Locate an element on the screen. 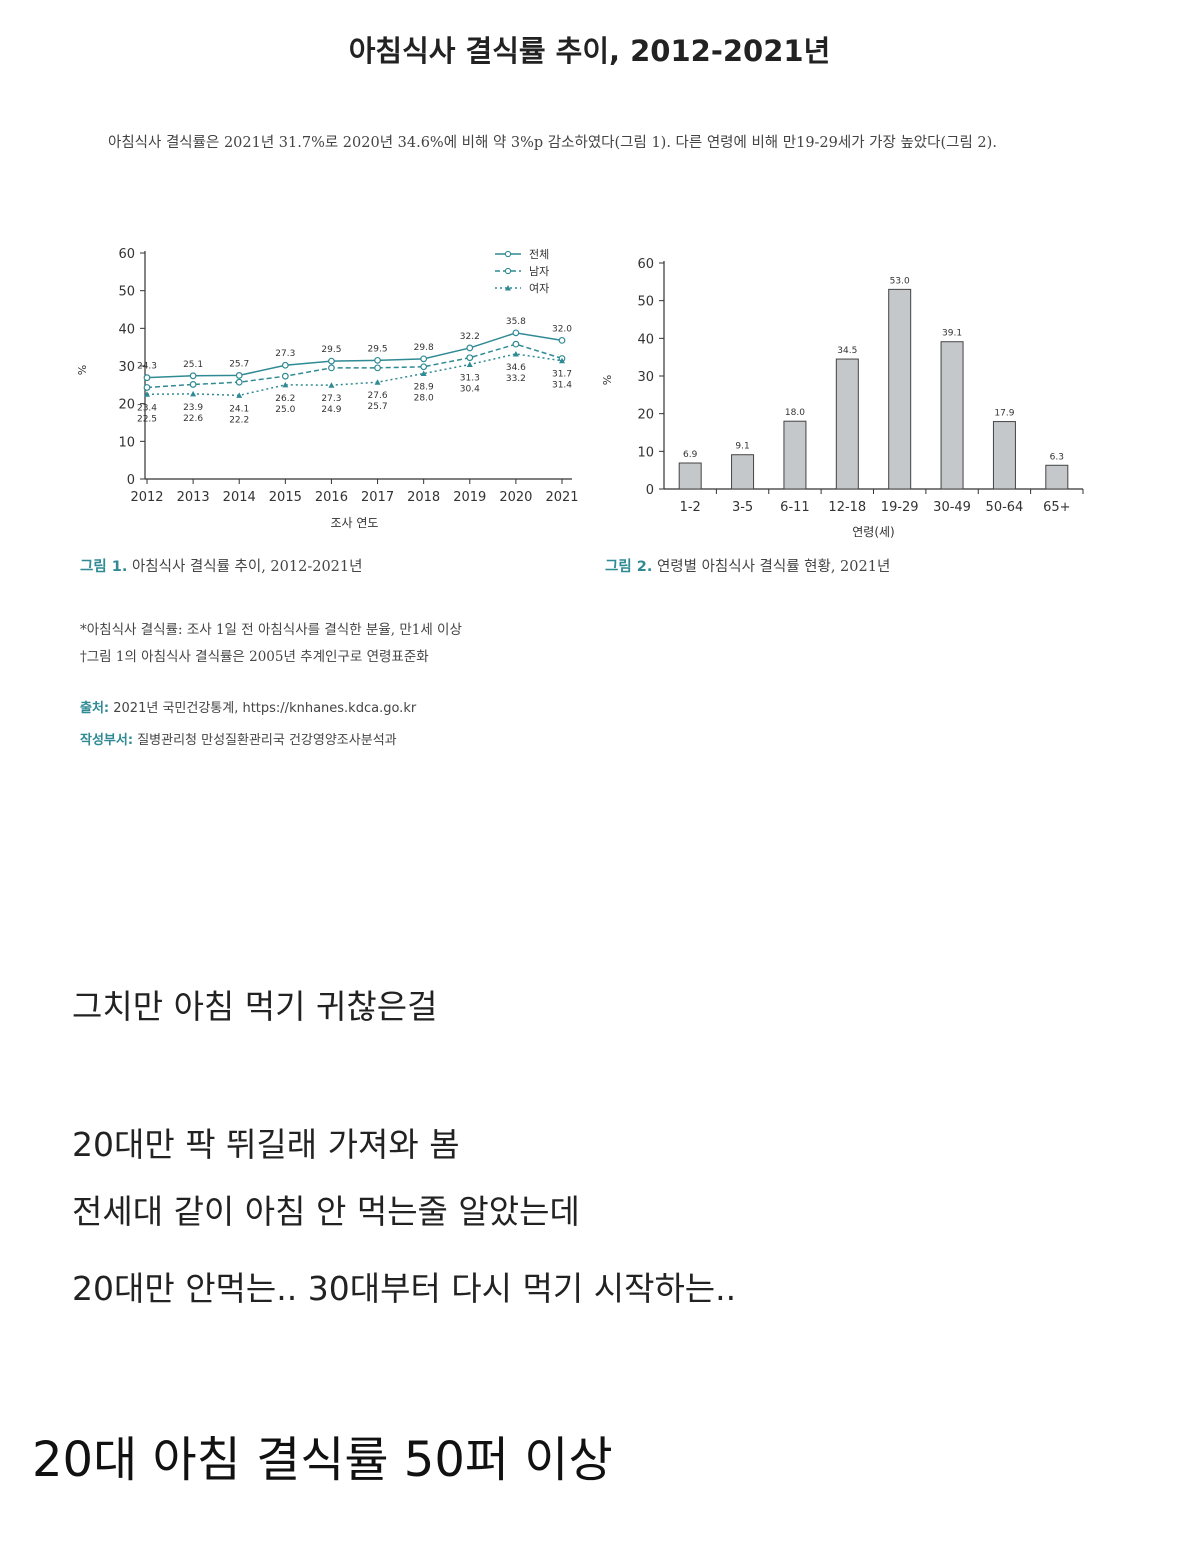  data-label-lower: 33.2 is located at coordinates (516, 379).